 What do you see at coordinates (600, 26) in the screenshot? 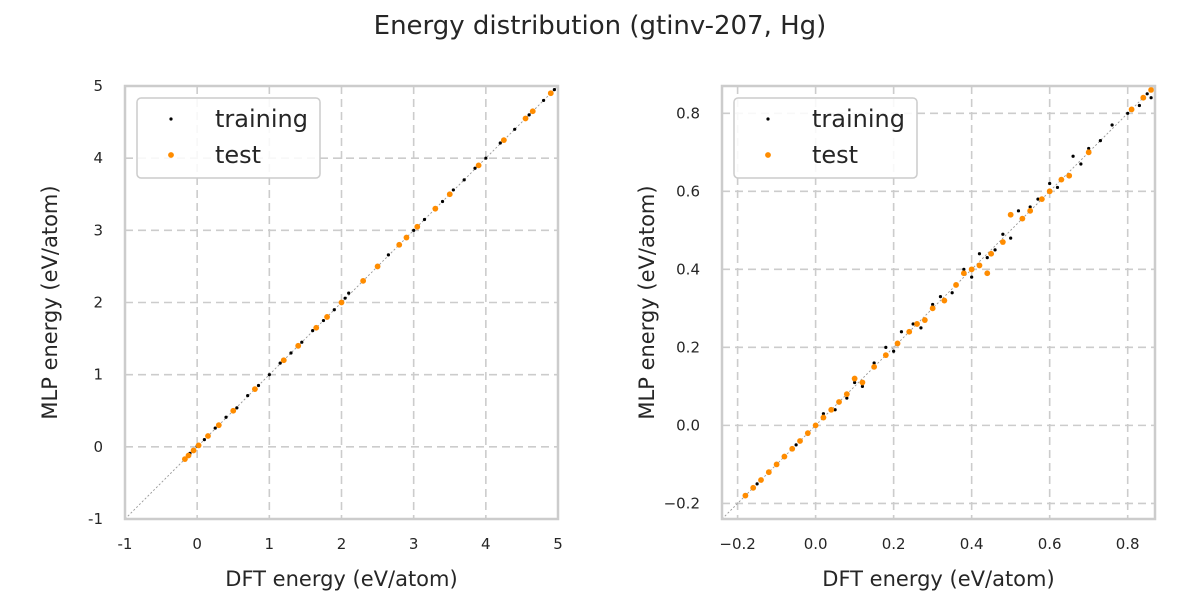
I see `figure-title: Energy distribution (gtinv-207, Hg)` at bounding box center [600, 26].